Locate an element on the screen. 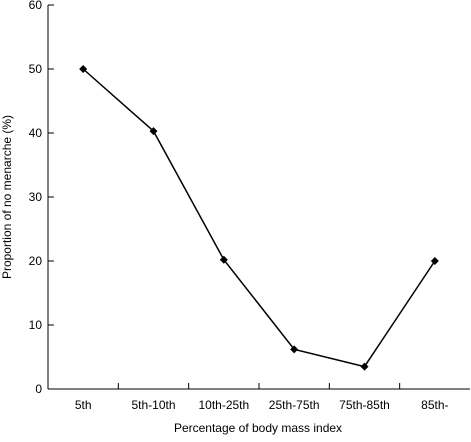 The height and width of the screenshot is (442, 471). y-tick-label: 40 is located at coordinates (36, 133).